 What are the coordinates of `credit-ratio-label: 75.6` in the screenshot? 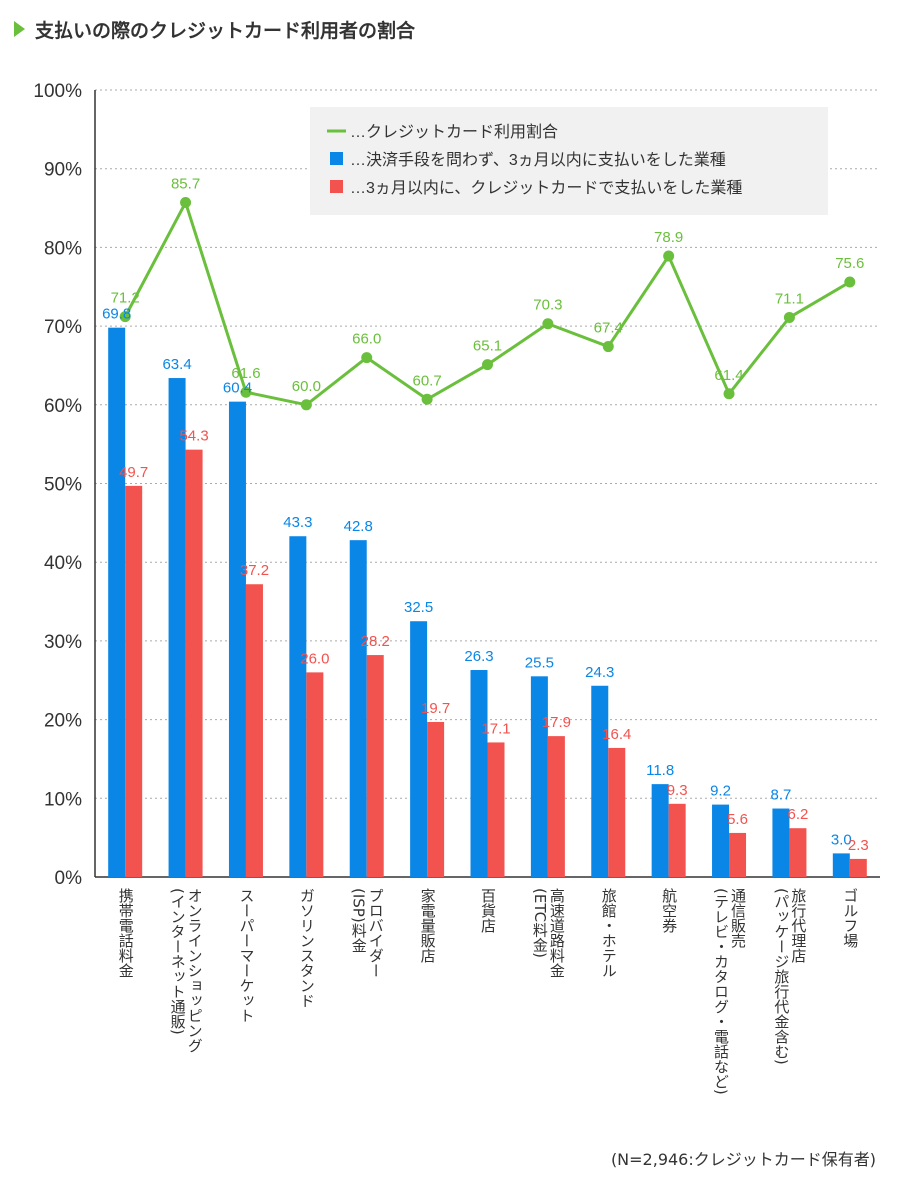 It's located at (849, 263).